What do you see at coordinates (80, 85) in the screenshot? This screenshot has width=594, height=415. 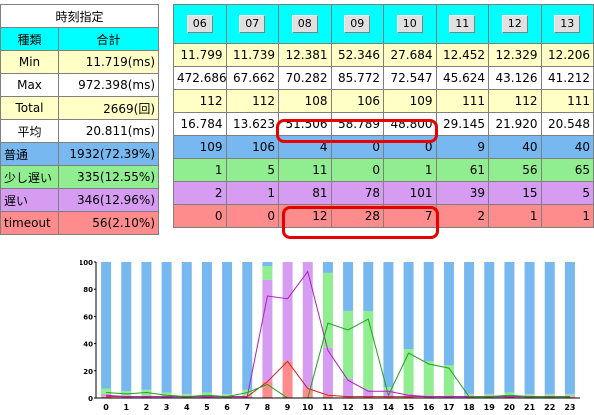 I see `row-max: Max 972.398(ms)` at bounding box center [80, 85].